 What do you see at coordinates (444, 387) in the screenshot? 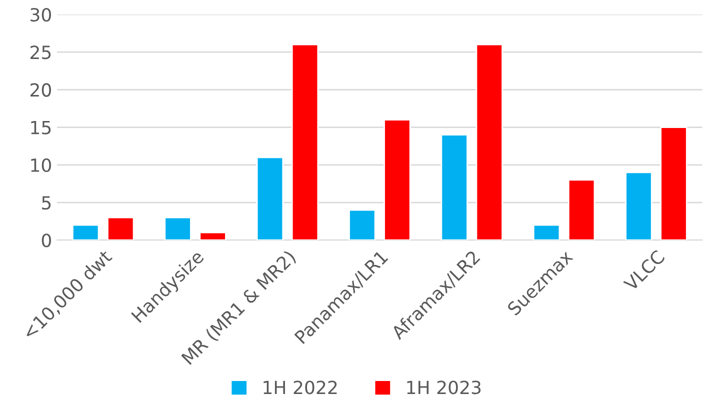
I see `legend-label: 1H 2023` at bounding box center [444, 387].